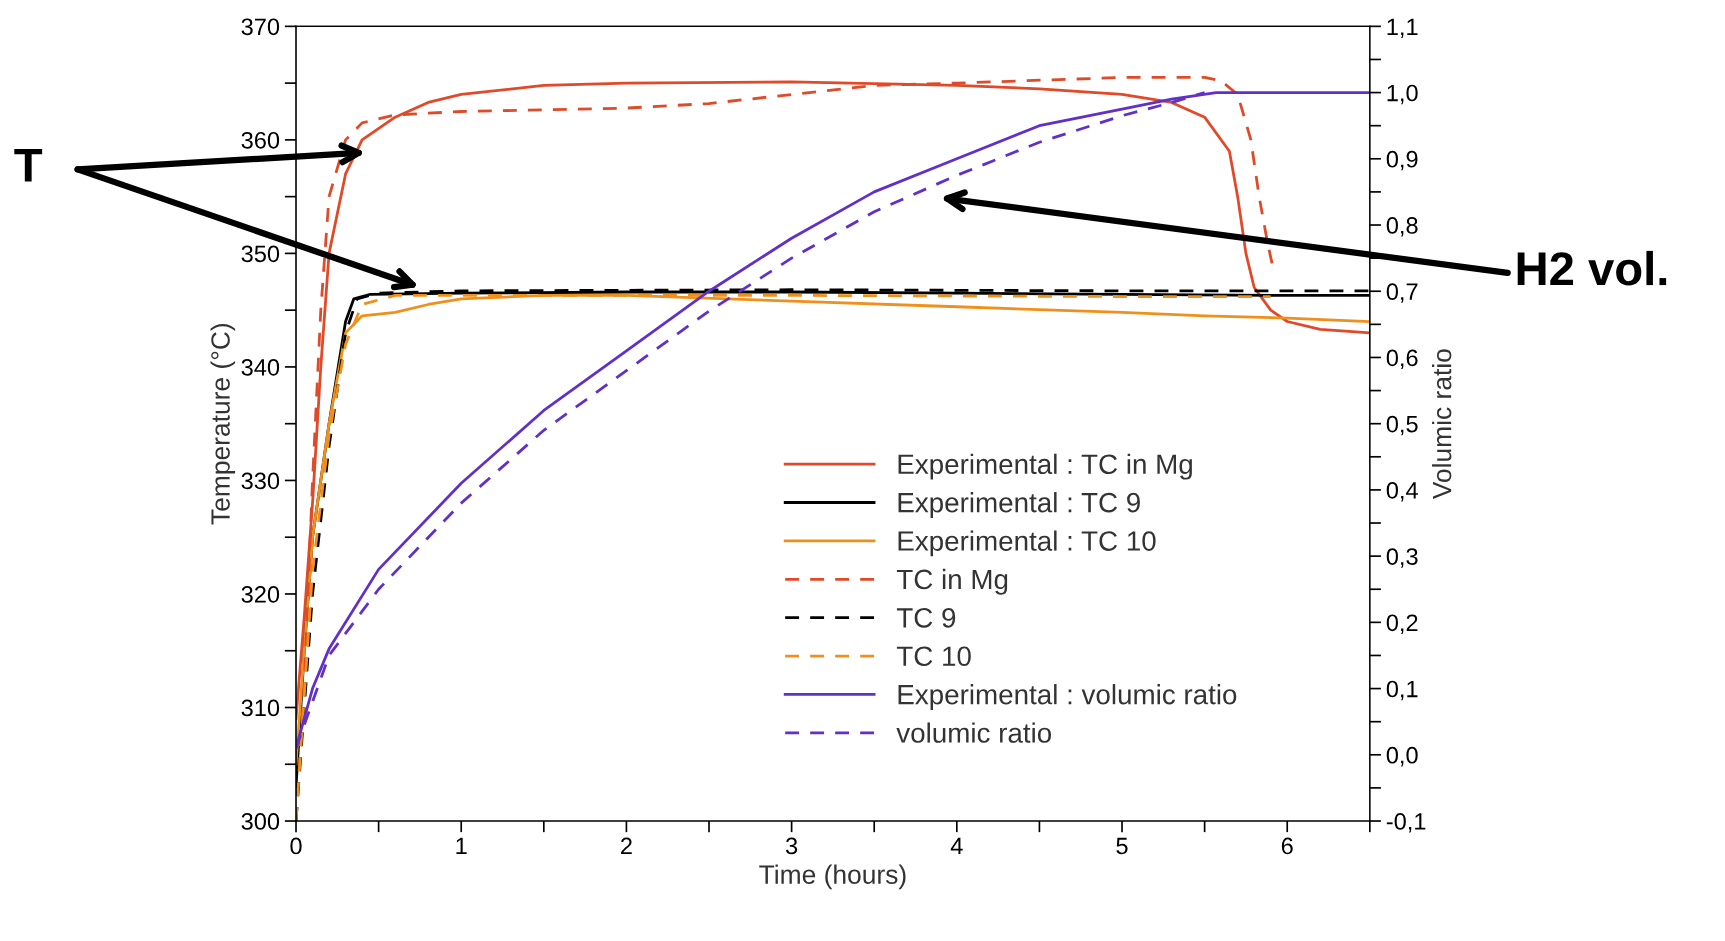 This screenshot has height=941, width=1725. What do you see at coordinates (260, 367) in the screenshot?
I see `y-tick-label: 340` at bounding box center [260, 367].